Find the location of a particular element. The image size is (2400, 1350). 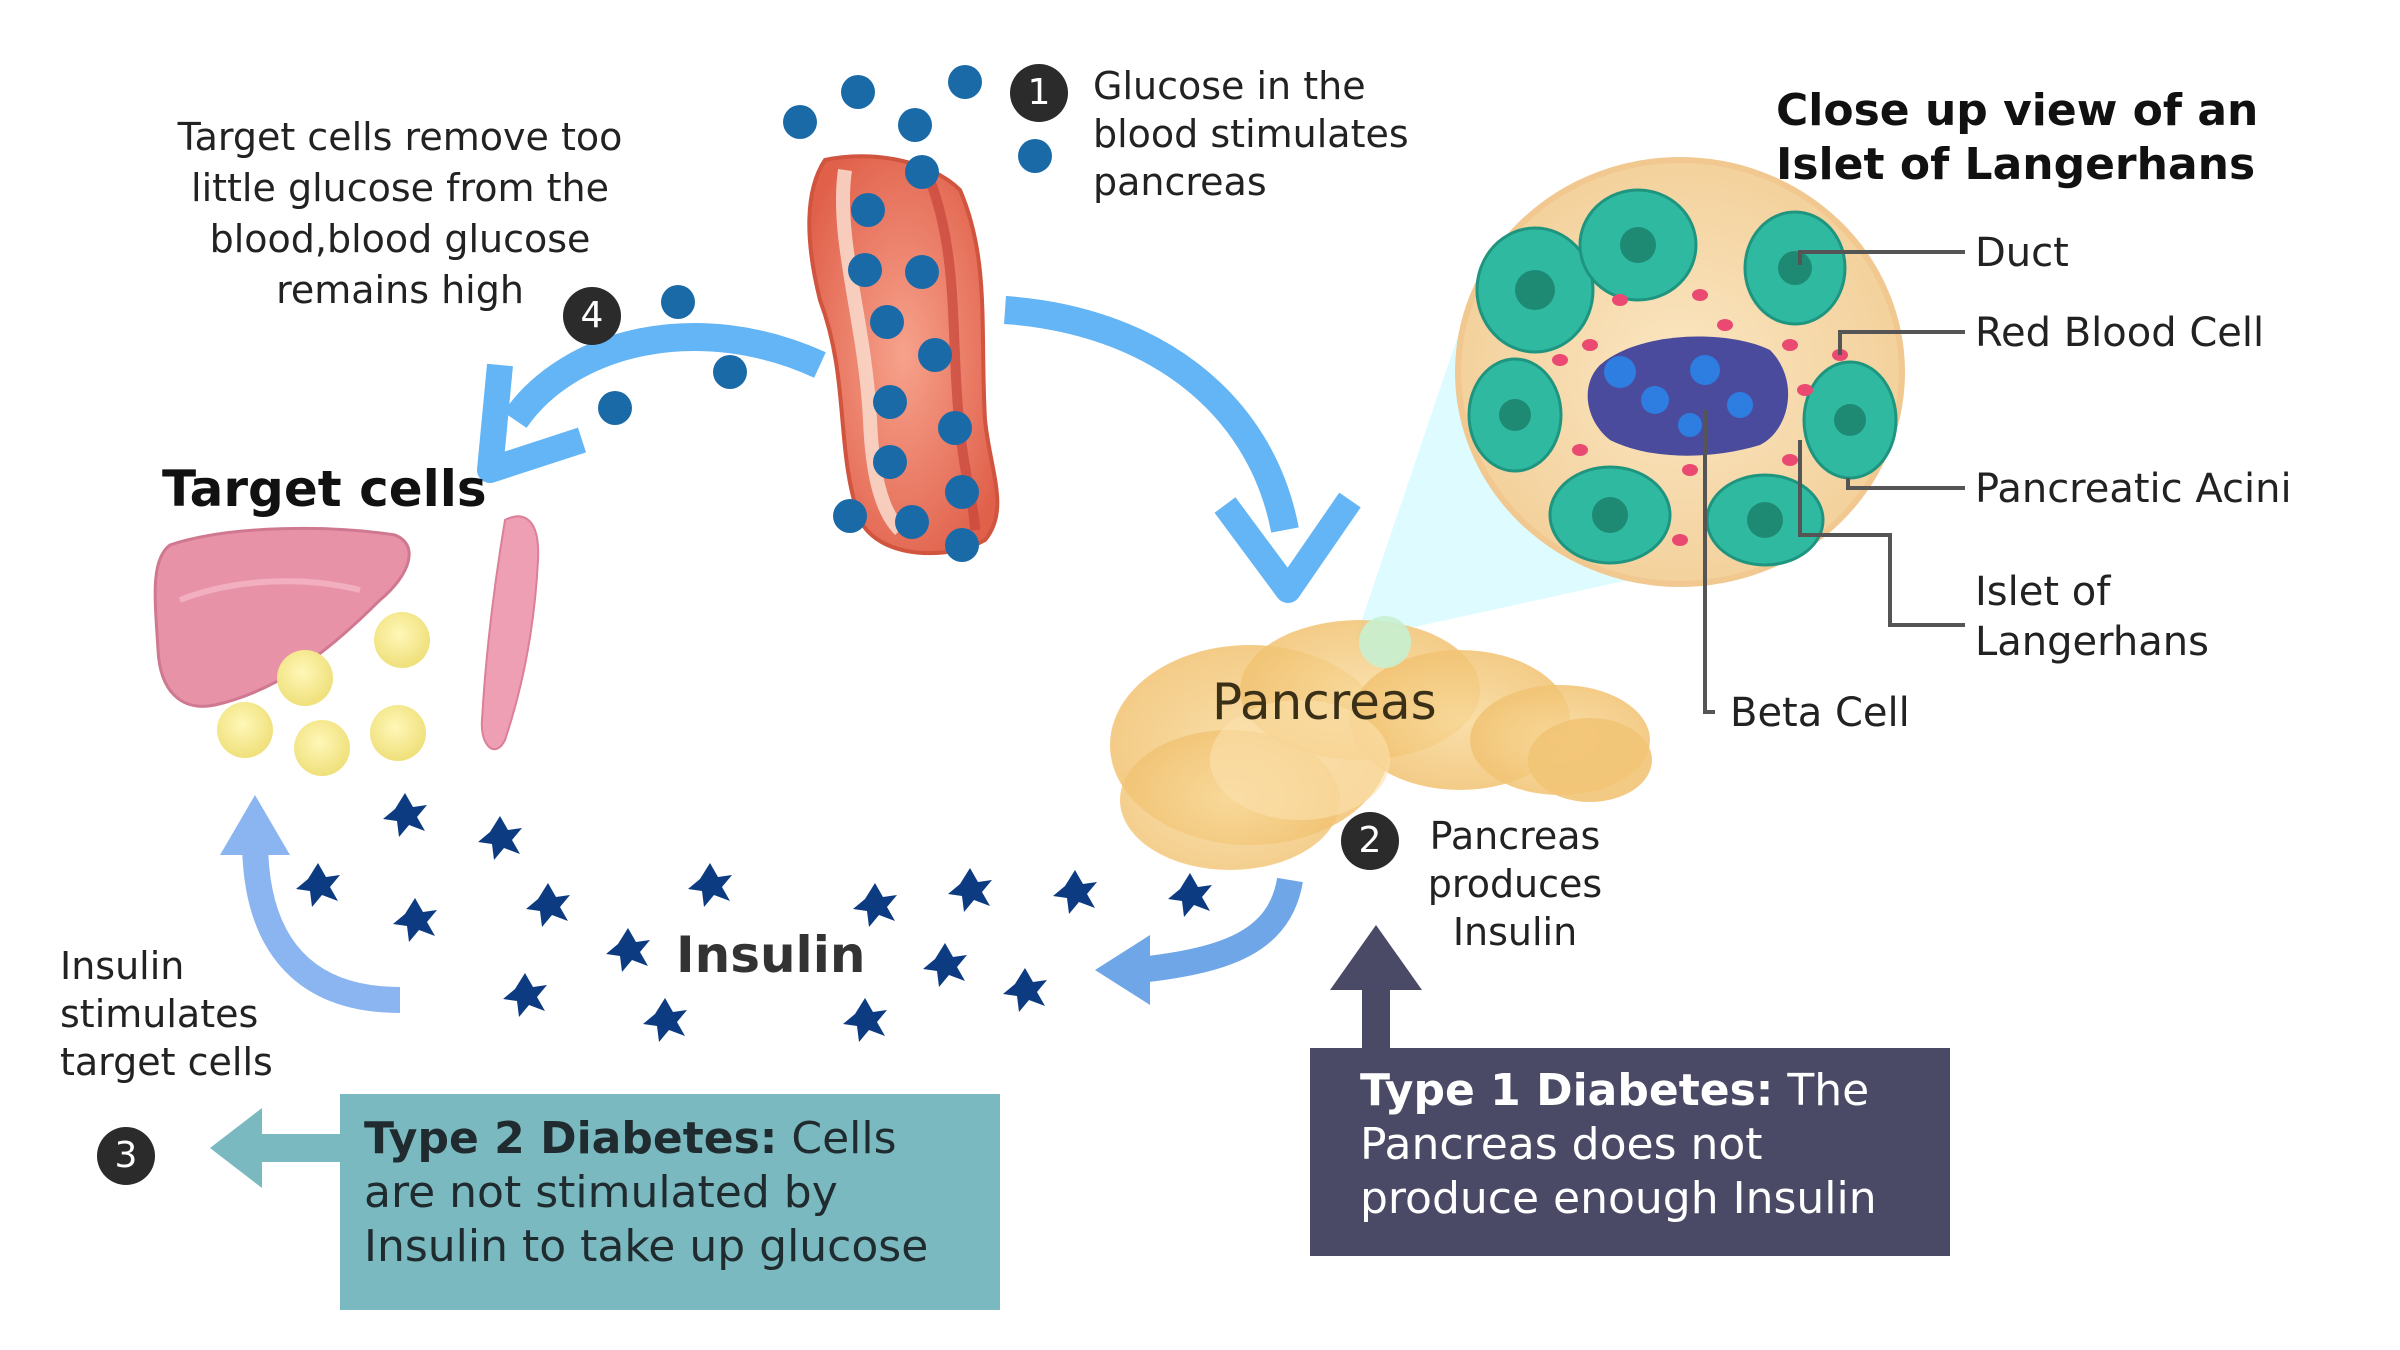

step4-badge: 4 is located at coordinates (592, 316).